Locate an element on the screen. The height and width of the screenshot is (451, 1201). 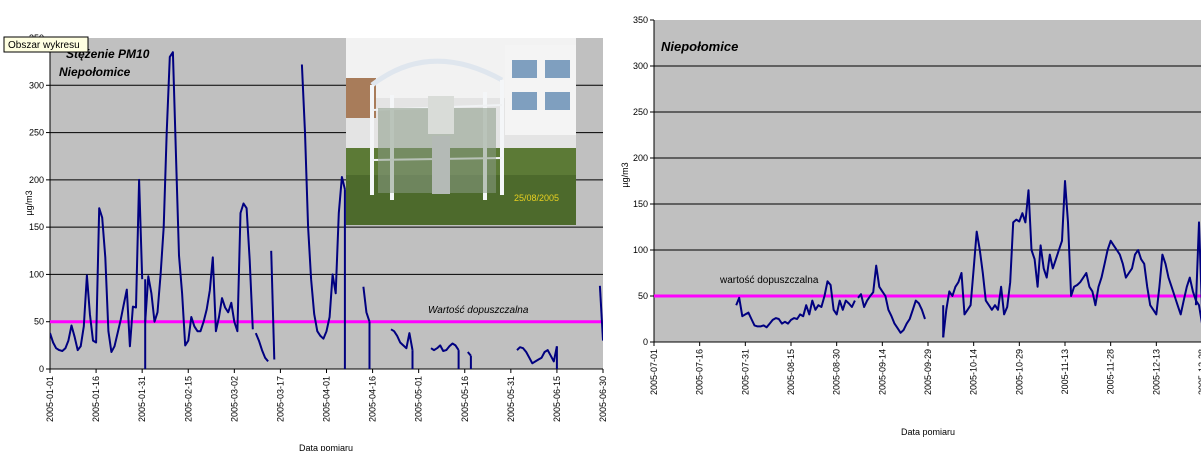
tooltip-label: Obszar wykresu is located at coordinates (44, 45).